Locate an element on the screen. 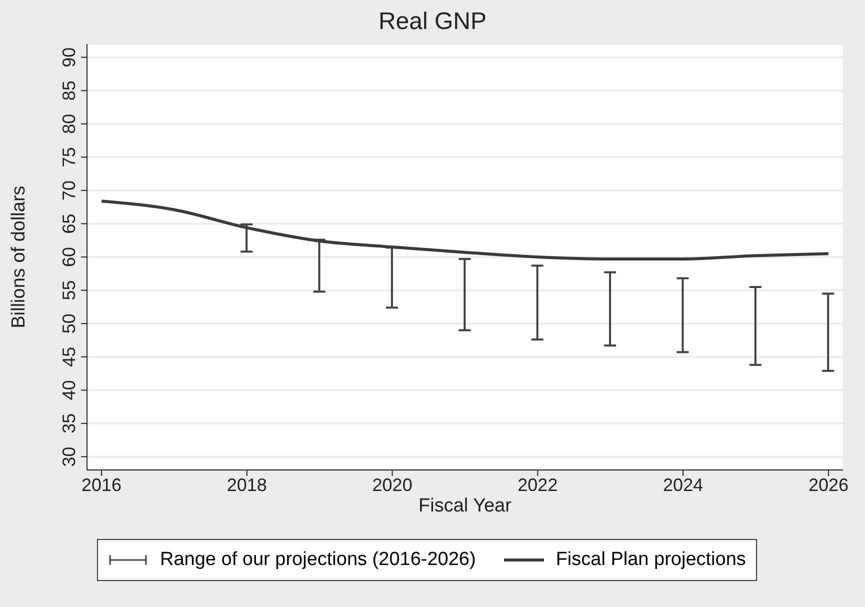 This screenshot has width=865, height=607. x-tick-label: 2020 is located at coordinates (392, 484).